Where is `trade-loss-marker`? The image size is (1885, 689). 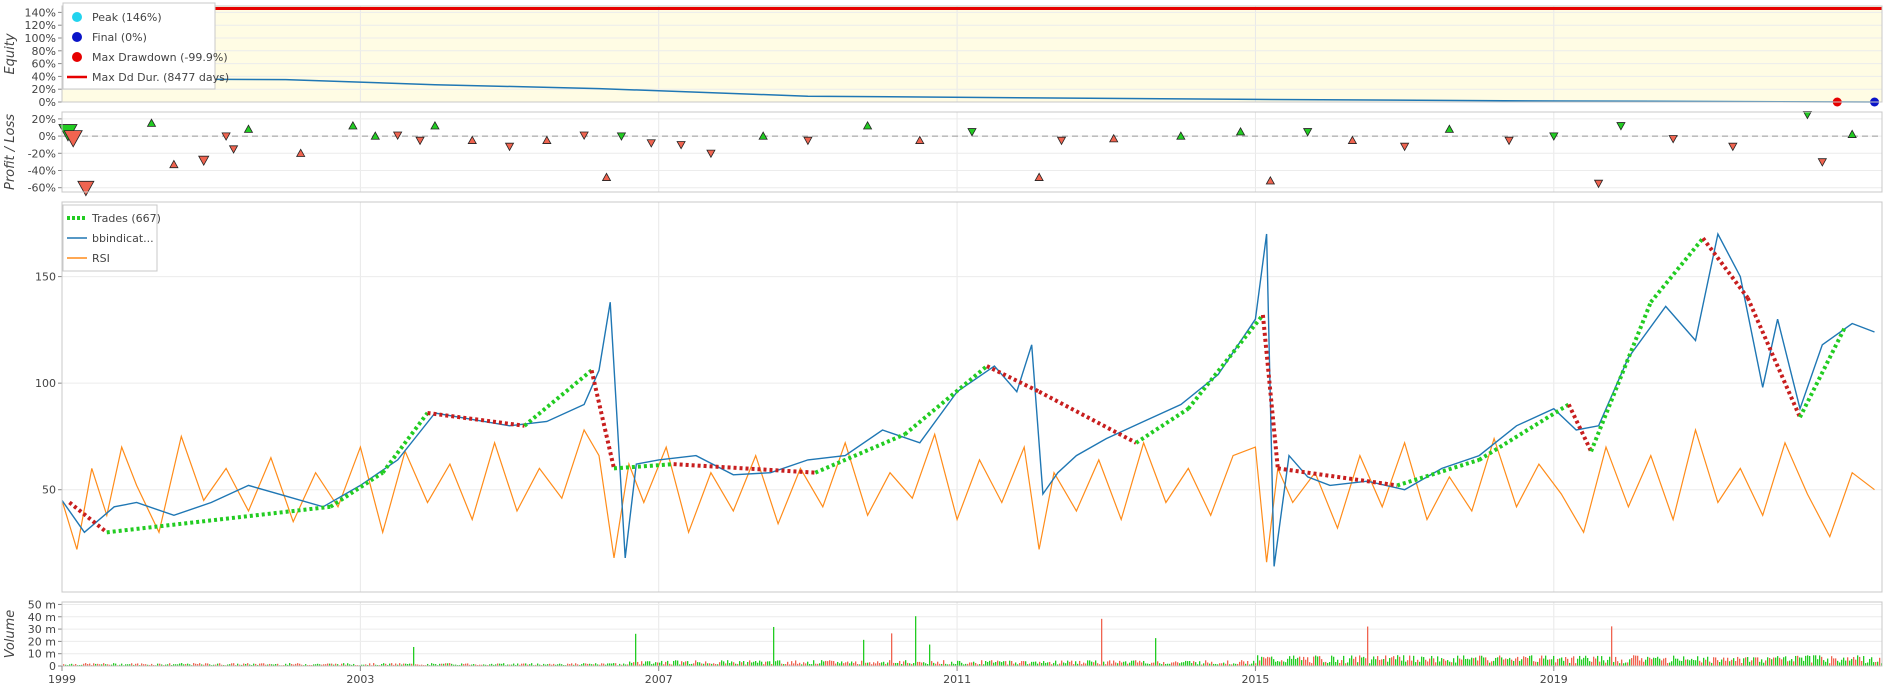 trade-loss-marker is located at coordinates (174, 164).